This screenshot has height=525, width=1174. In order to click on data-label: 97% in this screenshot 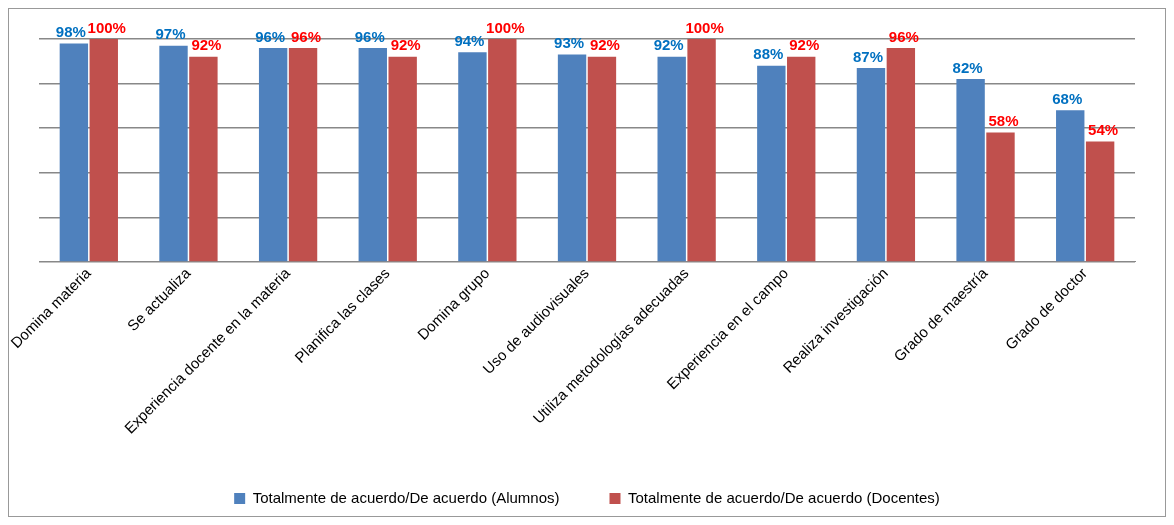, I will do `click(170, 34)`.